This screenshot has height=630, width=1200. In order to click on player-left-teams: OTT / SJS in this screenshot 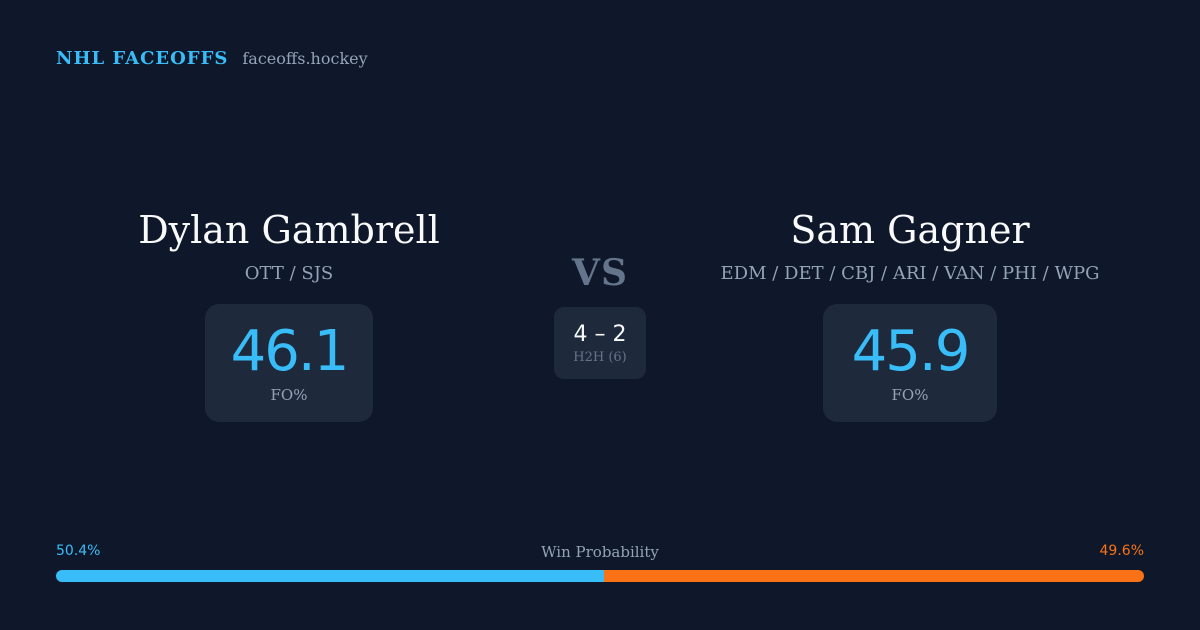, I will do `click(289, 273)`.